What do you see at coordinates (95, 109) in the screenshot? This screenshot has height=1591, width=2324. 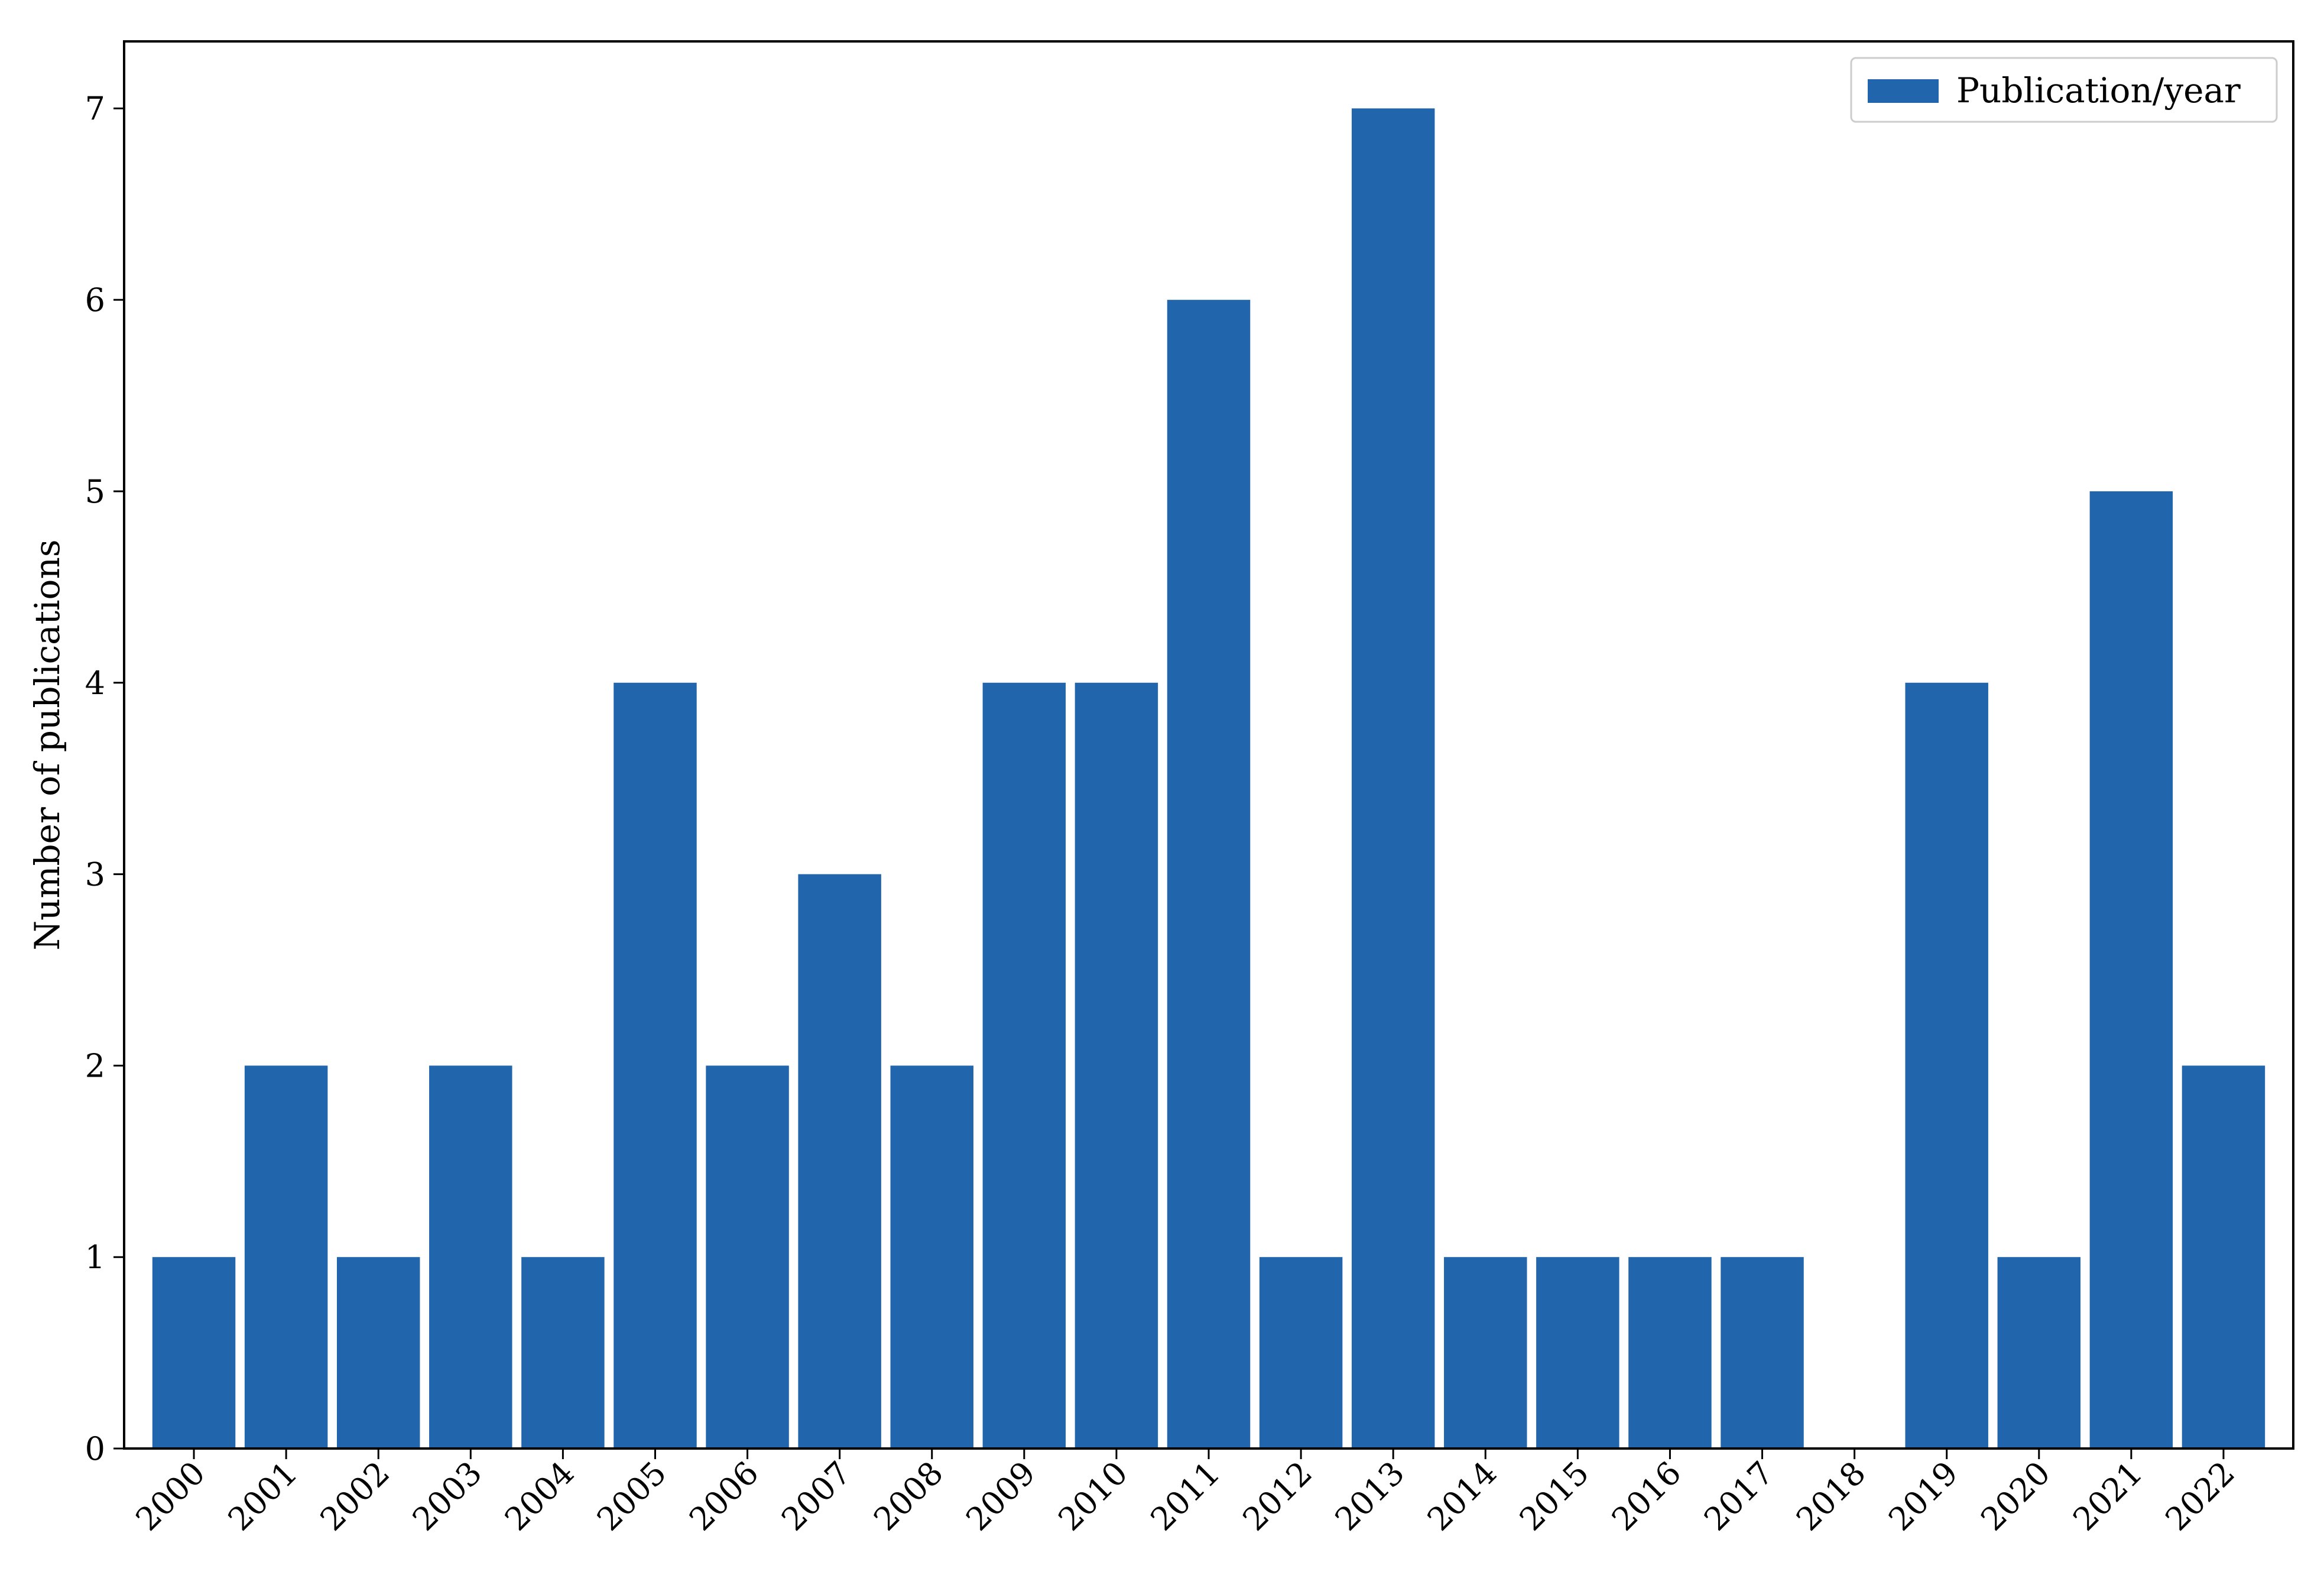 I see `y-tick-label: 7` at bounding box center [95, 109].